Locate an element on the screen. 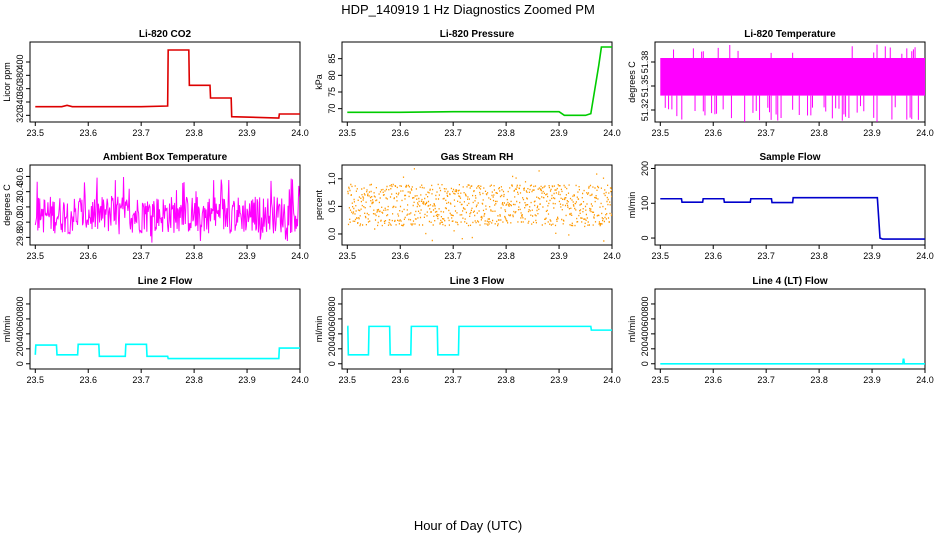 This screenshot has width=936, height=540. panel-title: Ambient Box Temperature is located at coordinates (165, 157).